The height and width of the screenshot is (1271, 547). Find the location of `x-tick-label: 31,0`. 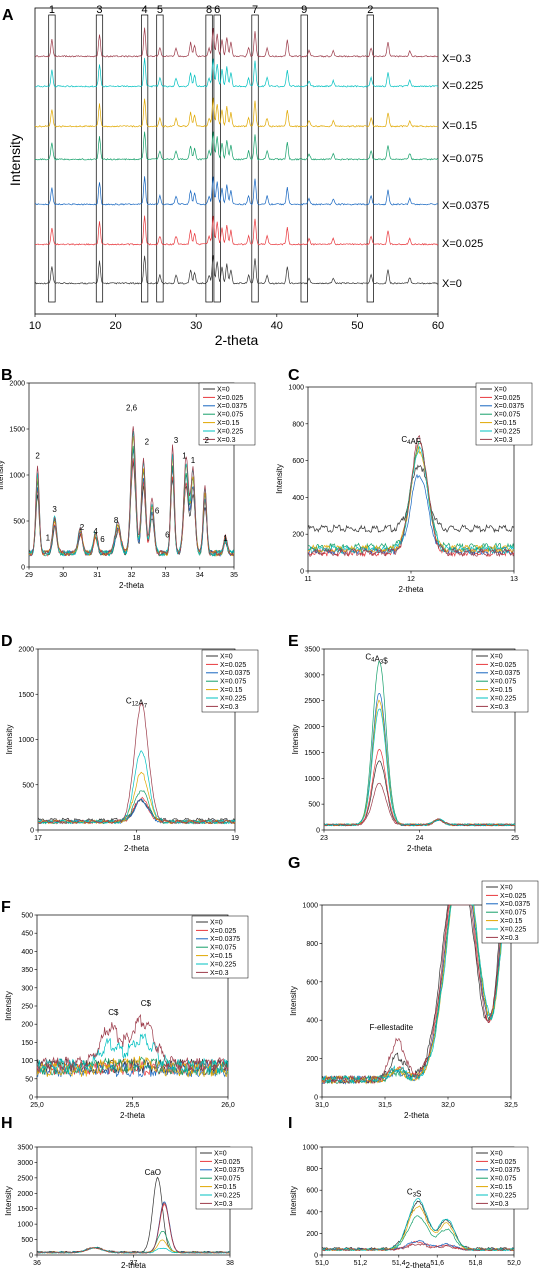

x-tick-label: 31,0 is located at coordinates (322, 1105).